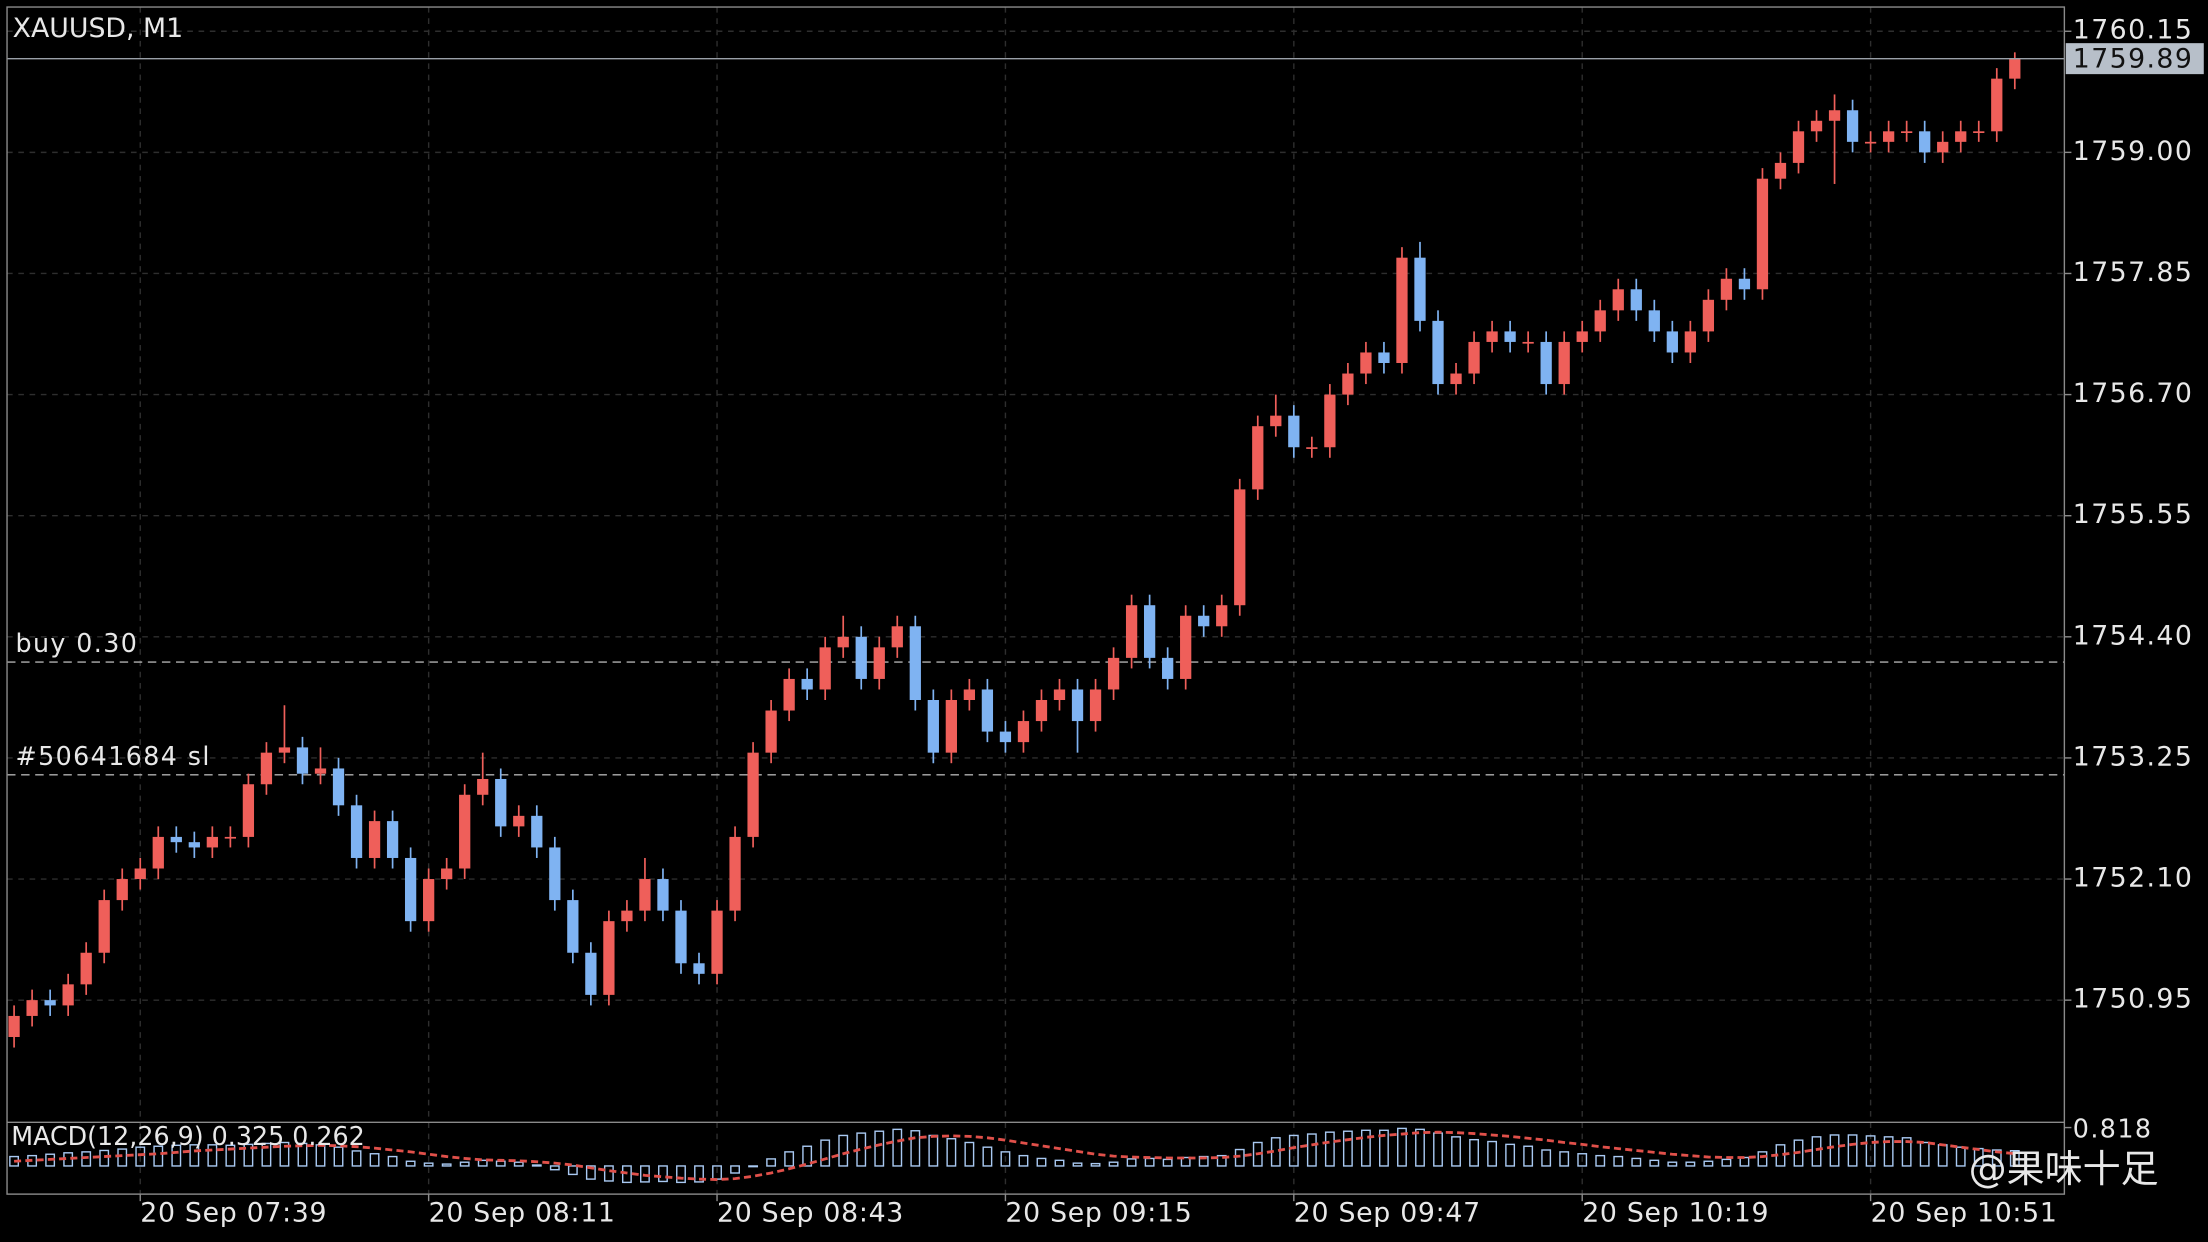 Image resolution: width=2208 pixels, height=1242 pixels. What do you see at coordinates (2133, 756) in the screenshot?
I see `y-tick-label: 1753.25` at bounding box center [2133, 756].